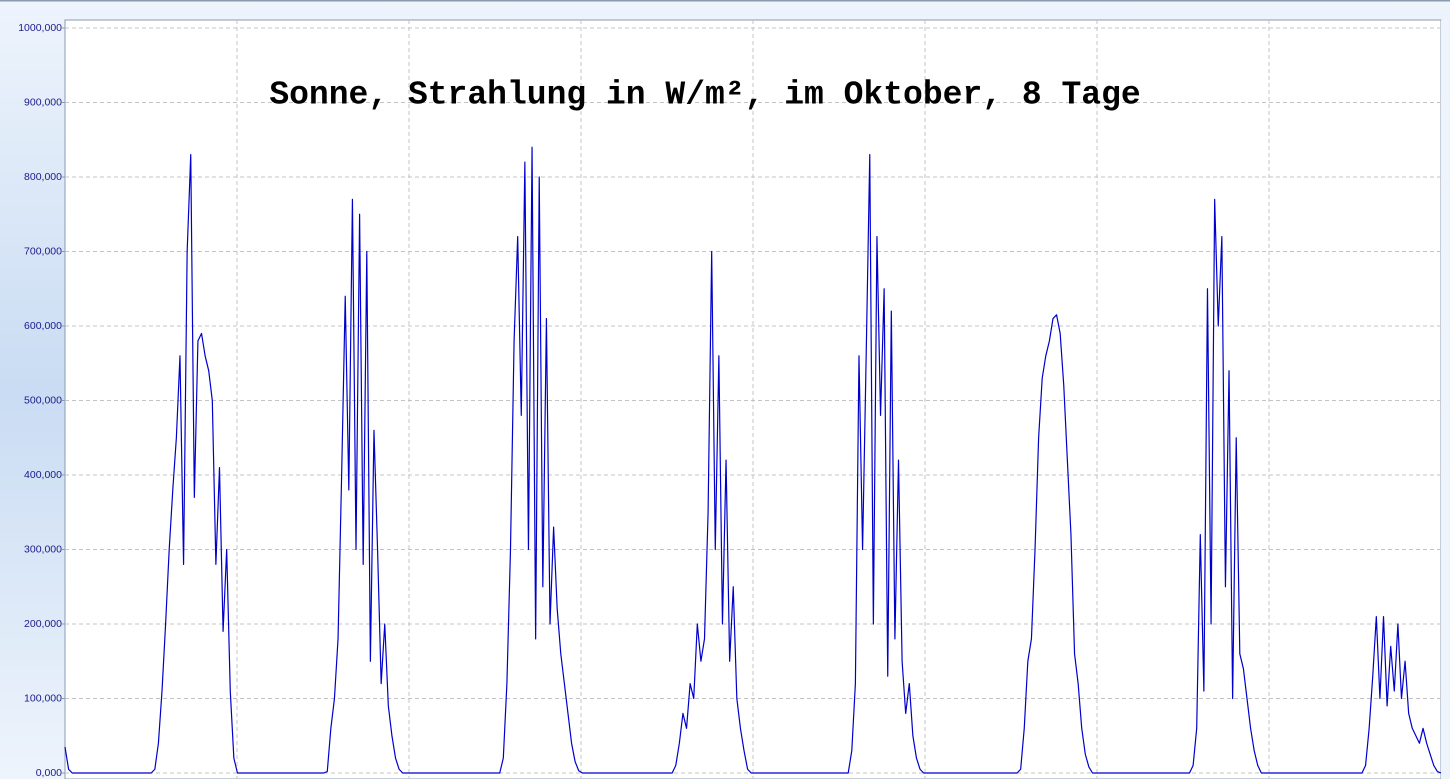 Image resolution: width=1450 pixels, height=779 pixels. What do you see at coordinates (43, 102) in the screenshot?
I see `y-tick-label: 900,000` at bounding box center [43, 102].